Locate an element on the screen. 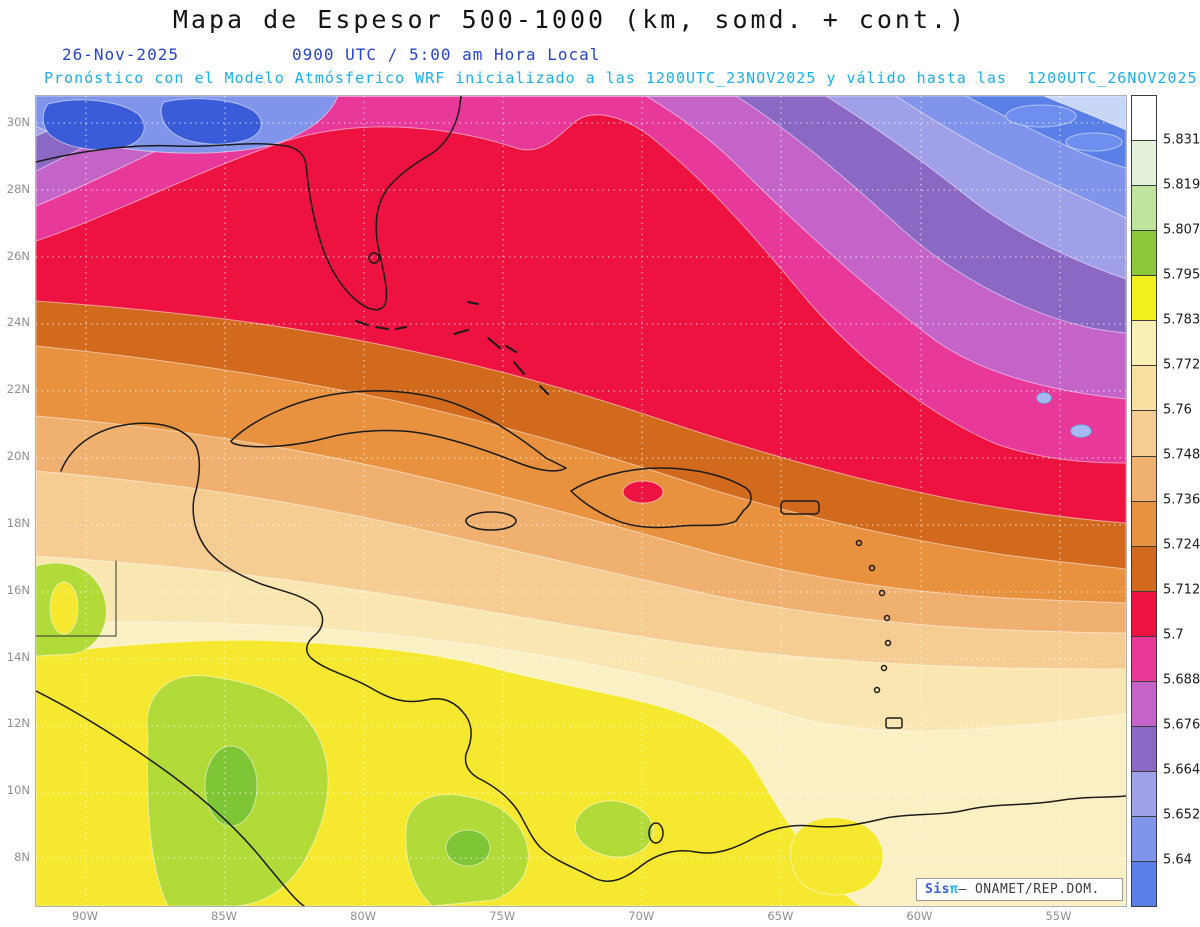  colorbar-label-5.795: 5.795 is located at coordinates (1181, 275).